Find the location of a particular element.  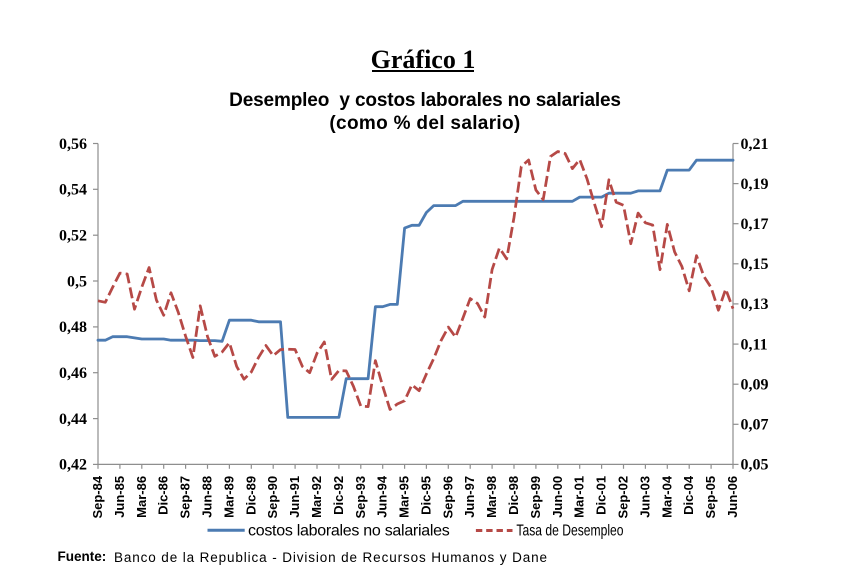

svg-text: 0,07 is located at coordinates (755, 425).